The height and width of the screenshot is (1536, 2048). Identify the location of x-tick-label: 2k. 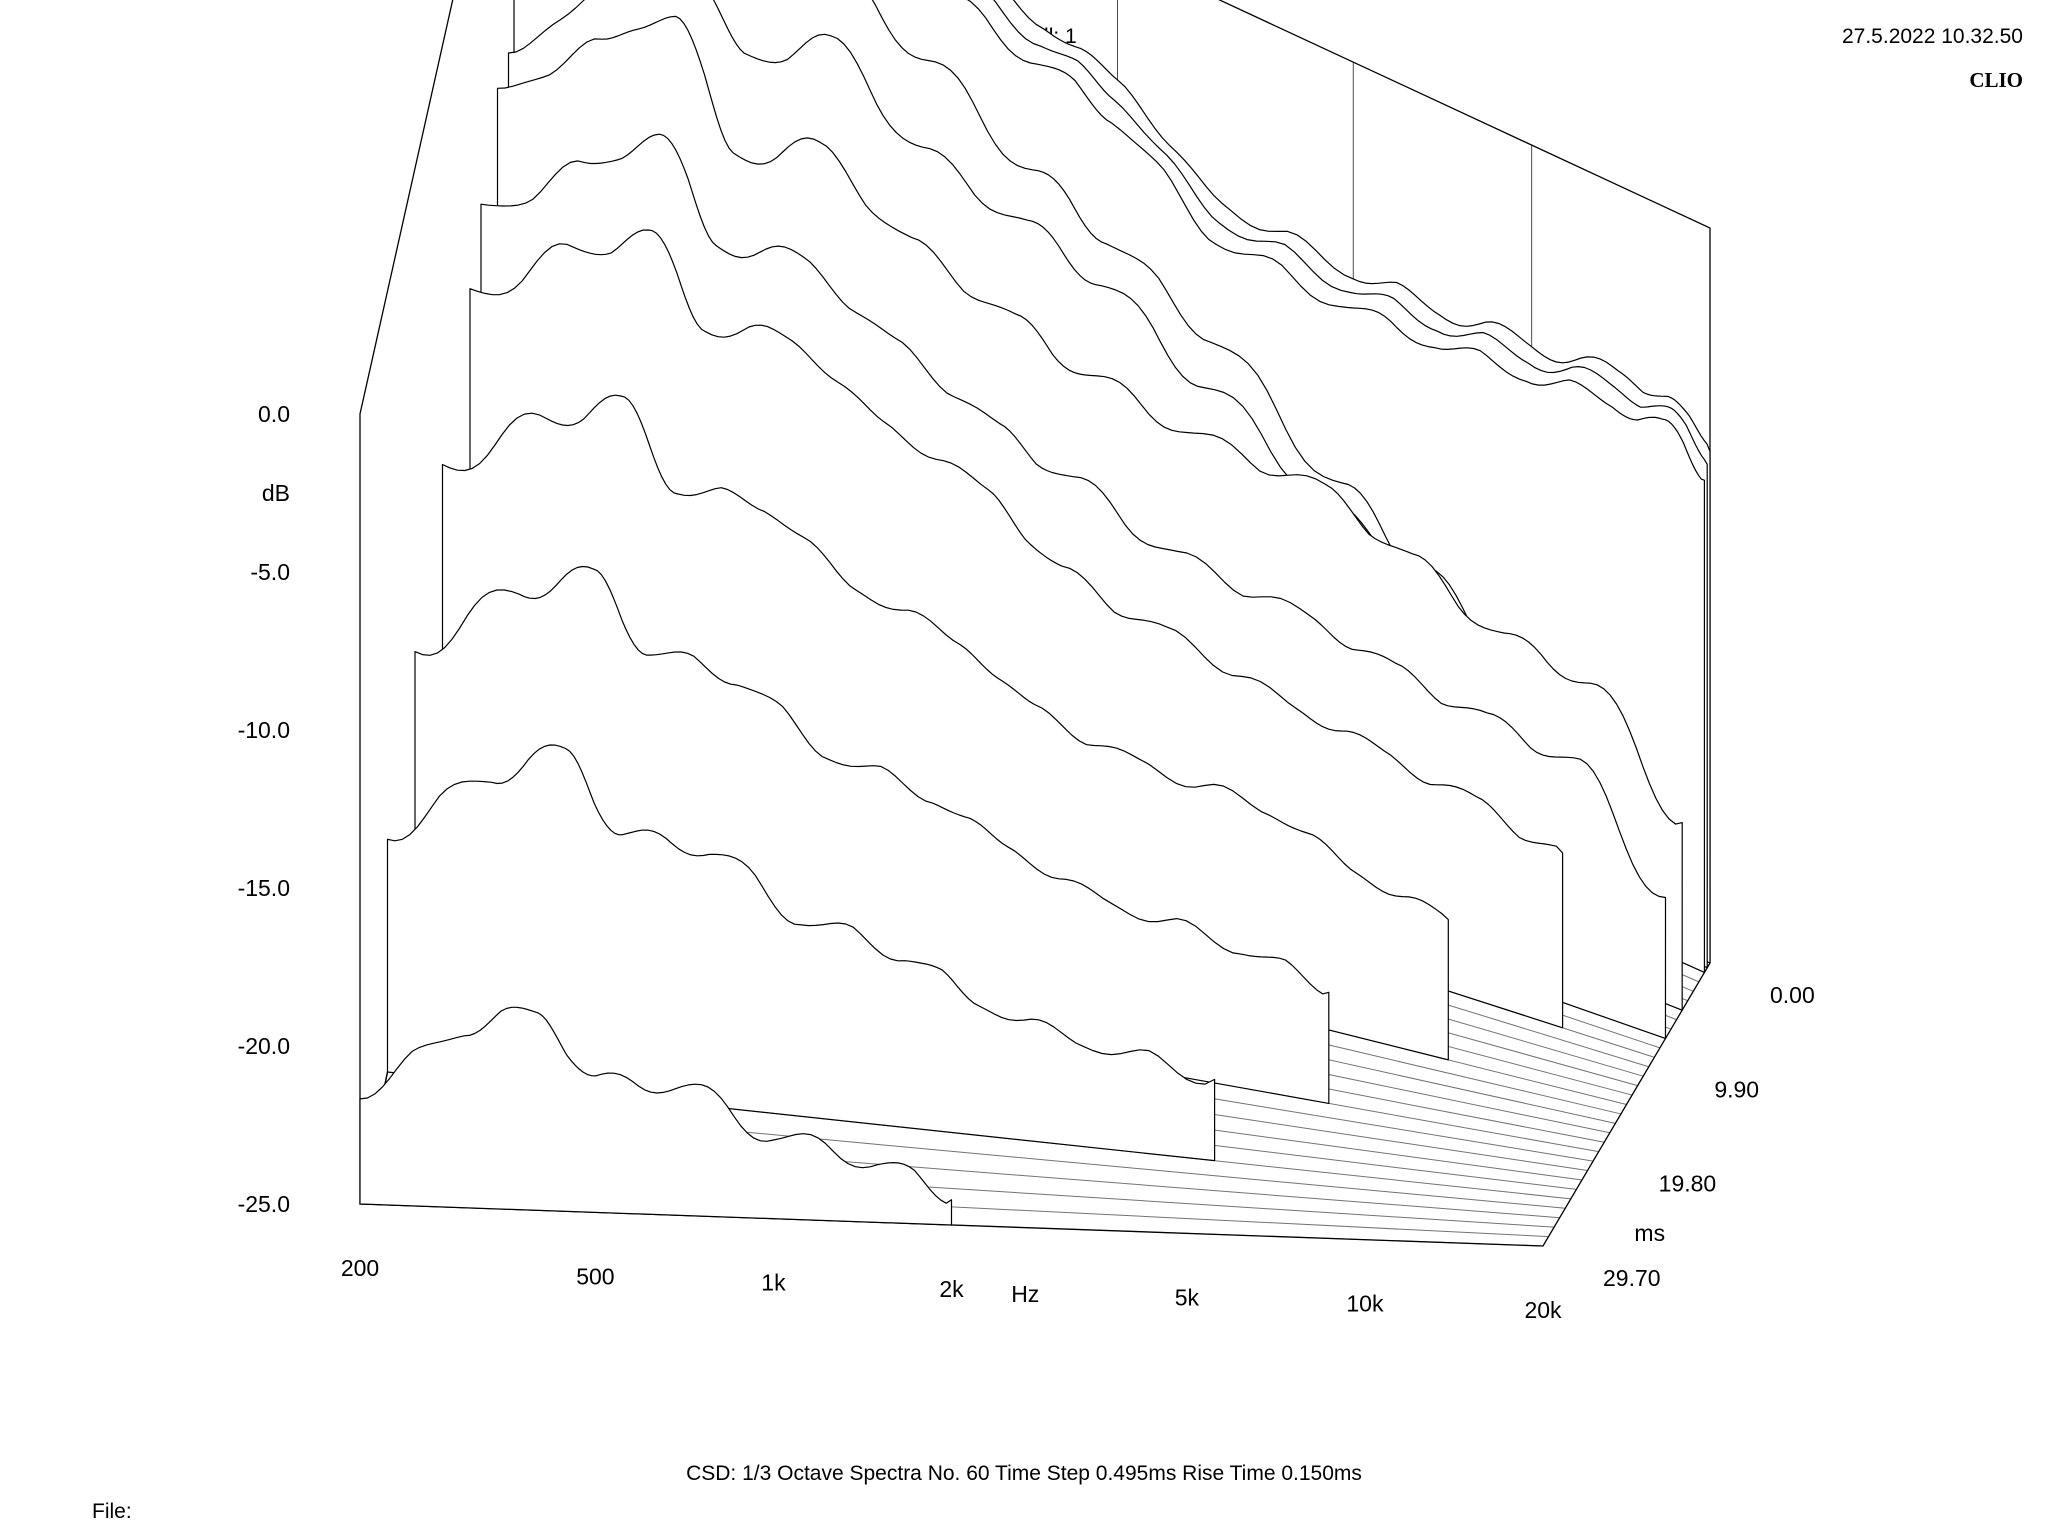
(951, 1289).